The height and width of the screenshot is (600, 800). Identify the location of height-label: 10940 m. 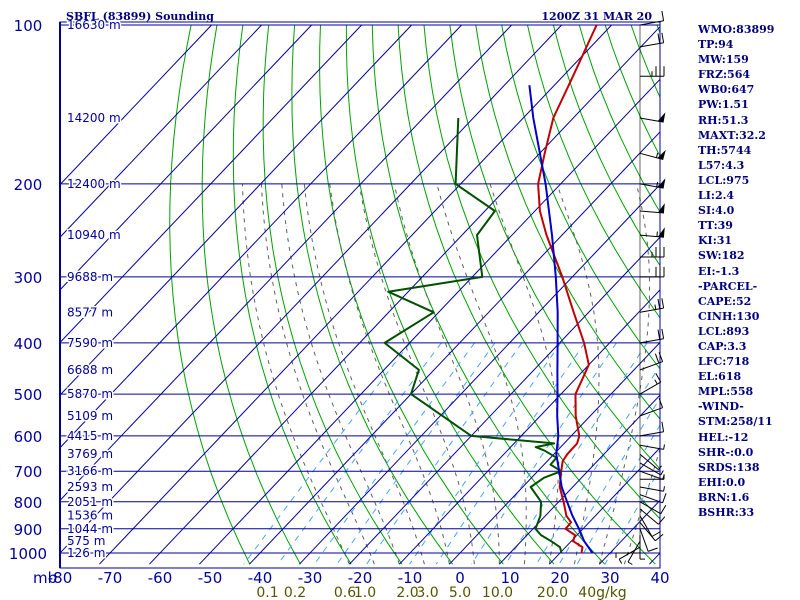
(94, 235).